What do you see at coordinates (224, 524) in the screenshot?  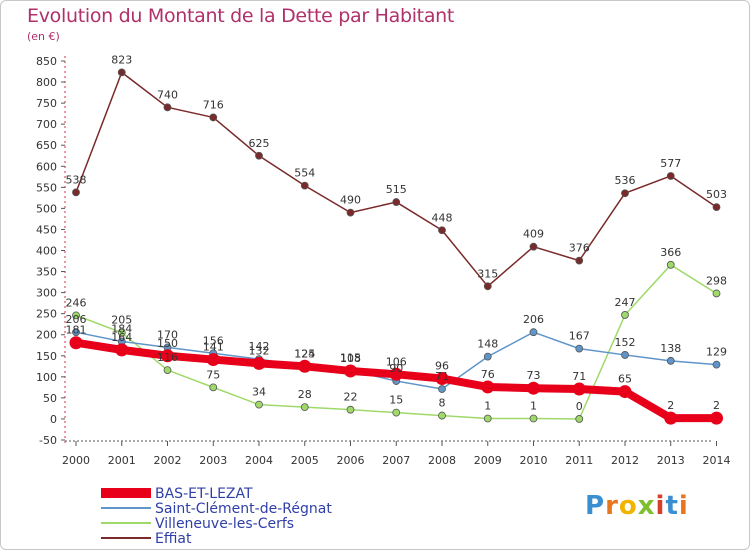 I see `legend-label-villeneuve-les-cerfs: Villeneuve-les-Cerfs` at bounding box center [224, 524].